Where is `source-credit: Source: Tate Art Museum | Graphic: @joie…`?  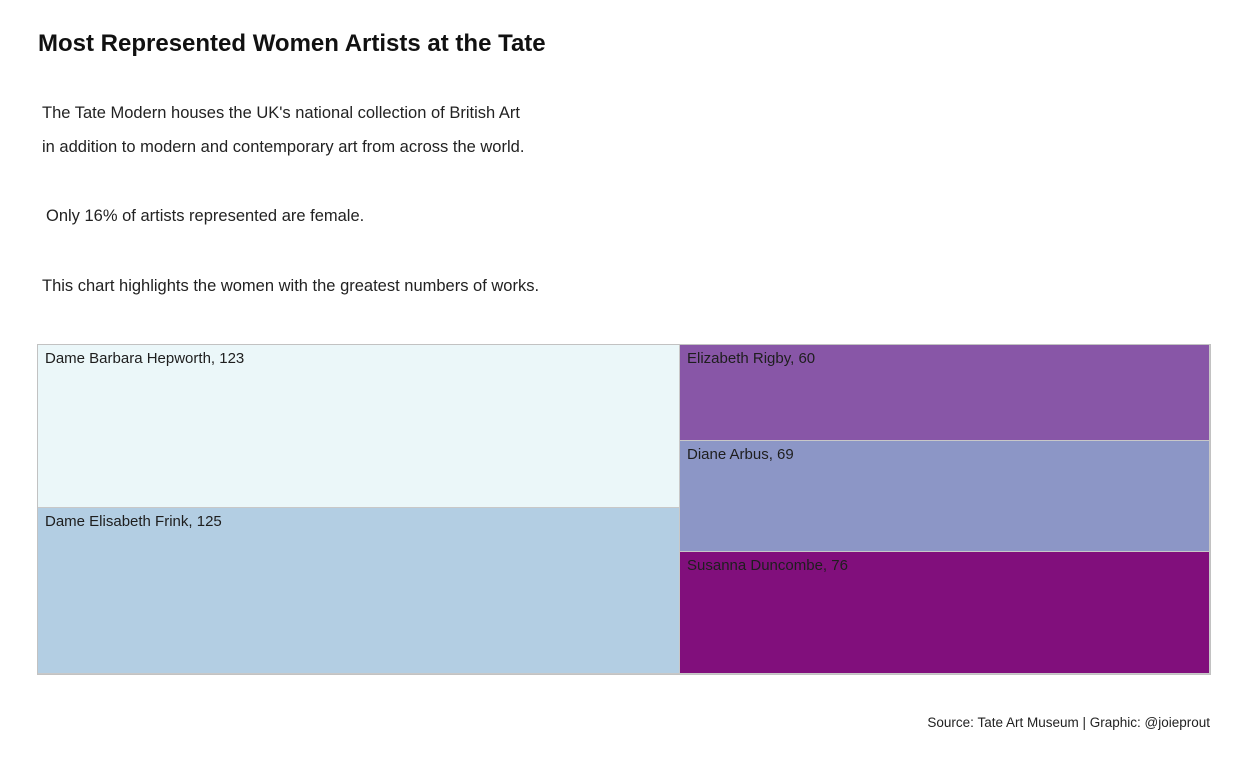
source-credit: Source: Tate Art Museum | Graphic: @joie… is located at coordinates (1068, 722).